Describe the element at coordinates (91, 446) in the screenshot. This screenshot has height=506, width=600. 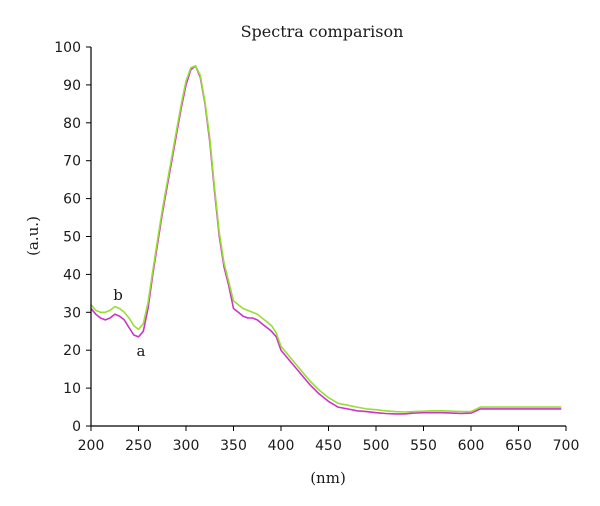
I see `x-tick-label: 200` at that location.